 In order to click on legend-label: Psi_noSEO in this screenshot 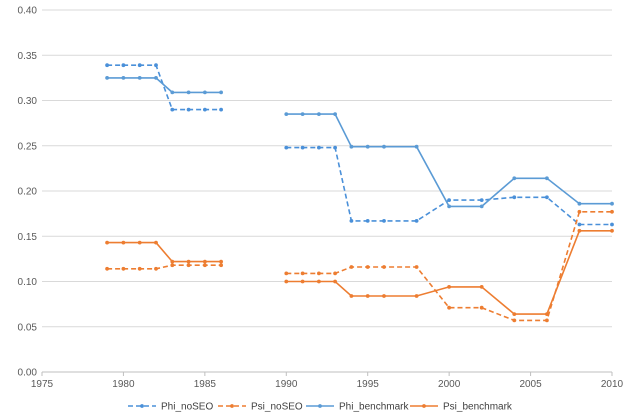, I will do `click(277, 407)`.